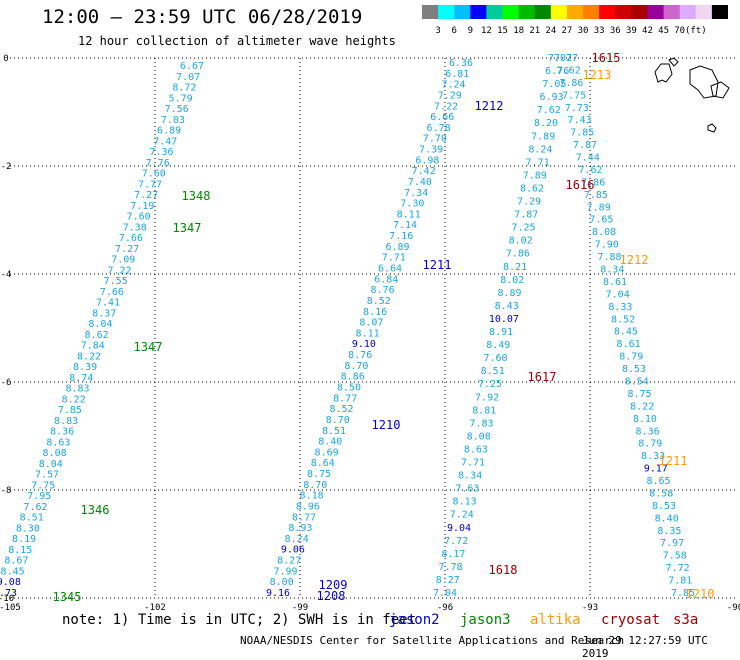  What do you see at coordinates (481, 423) in the screenshot?
I see `wave-height-value: 7.83` at bounding box center [481, 423].